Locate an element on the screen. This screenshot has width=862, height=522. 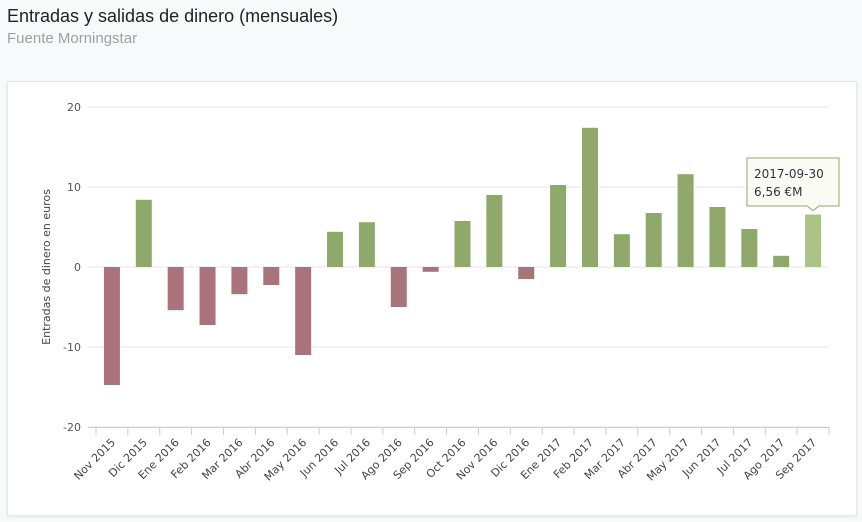
tooltip-value: 6,56 €M is located at coordinates (778, 192).